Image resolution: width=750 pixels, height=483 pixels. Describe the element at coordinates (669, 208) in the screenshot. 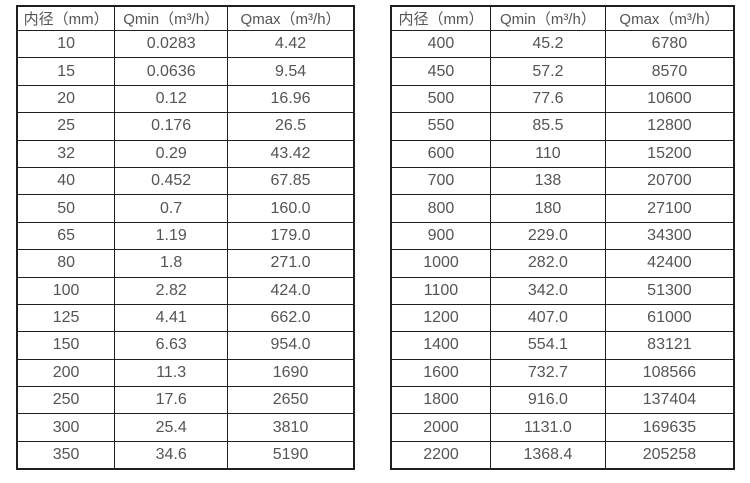

I see `table-cell: 27100` at that location.